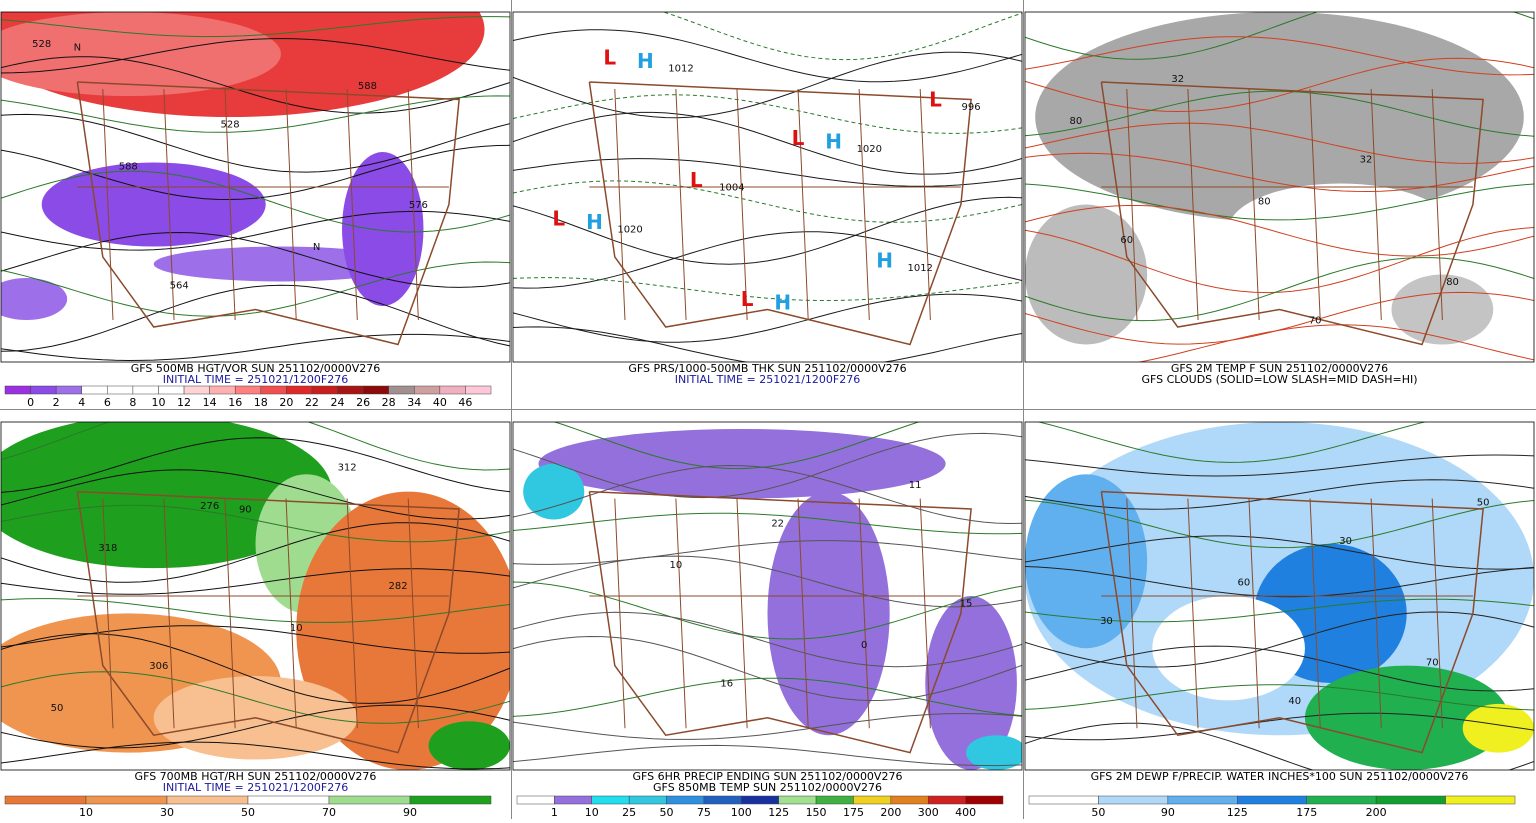 This screenshot has height=823, width=1536. Describe the element at coordinates (158, 402) in the screenshot. I see `colorbar-label: 10` at that location.